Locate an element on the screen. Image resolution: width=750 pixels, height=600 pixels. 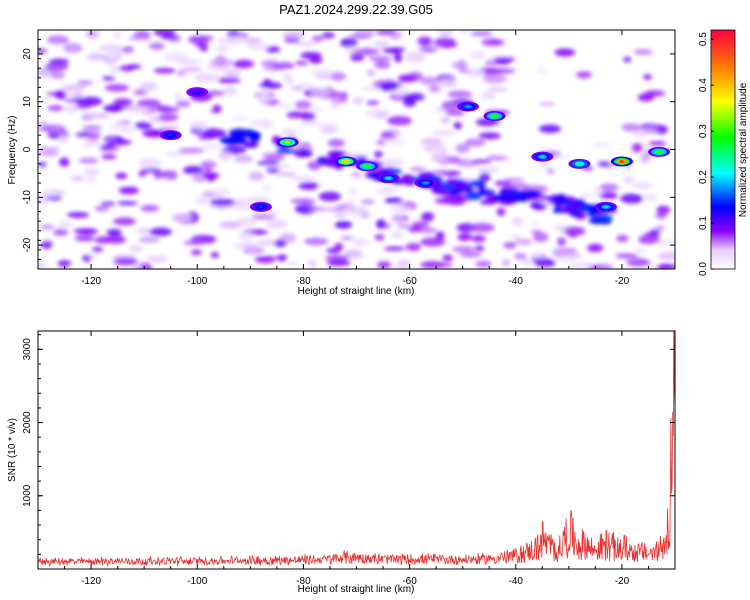
spectrogram-xtick-label: -40 is located at coordinates (516, 281).